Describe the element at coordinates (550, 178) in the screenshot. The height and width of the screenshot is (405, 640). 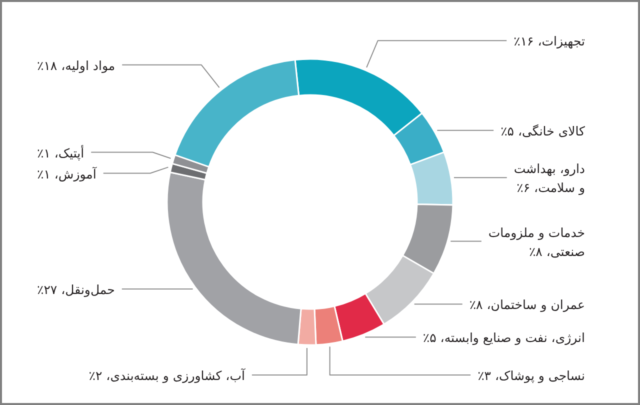
I see `slice-label: دارو، بهداشت و سلامت، ۶٪` at that location.